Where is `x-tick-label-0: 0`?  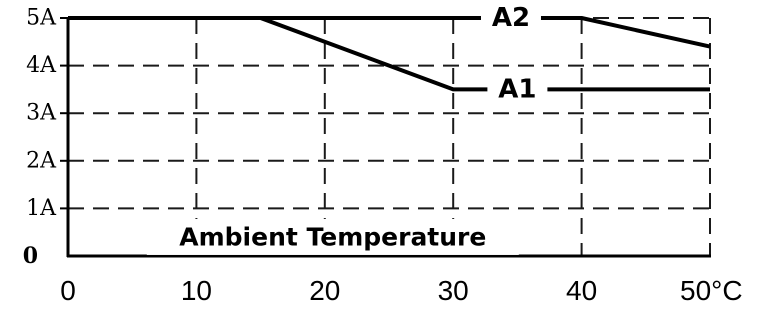
x-tick-label-0: 0 is located at coordinates (68, 290).